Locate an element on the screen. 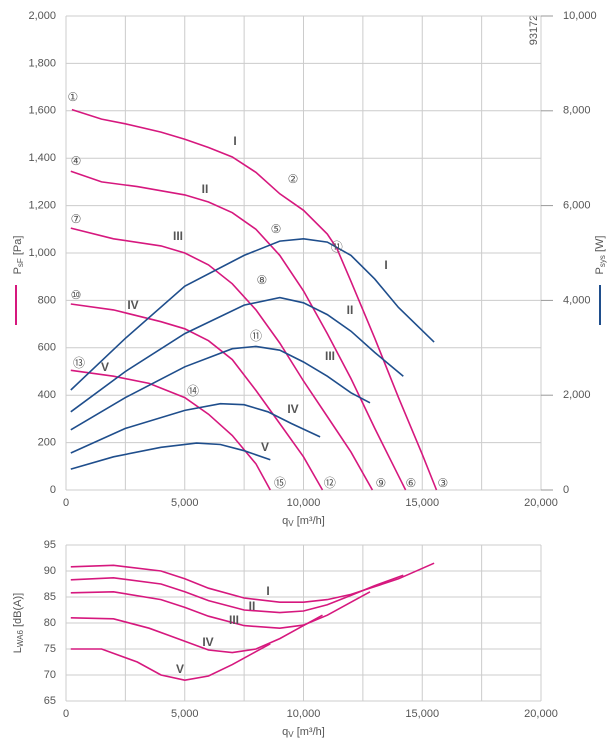 This screenshot has width=612, height=744. y2-tick-label: 4,000 is located at coordinates (577, 300).